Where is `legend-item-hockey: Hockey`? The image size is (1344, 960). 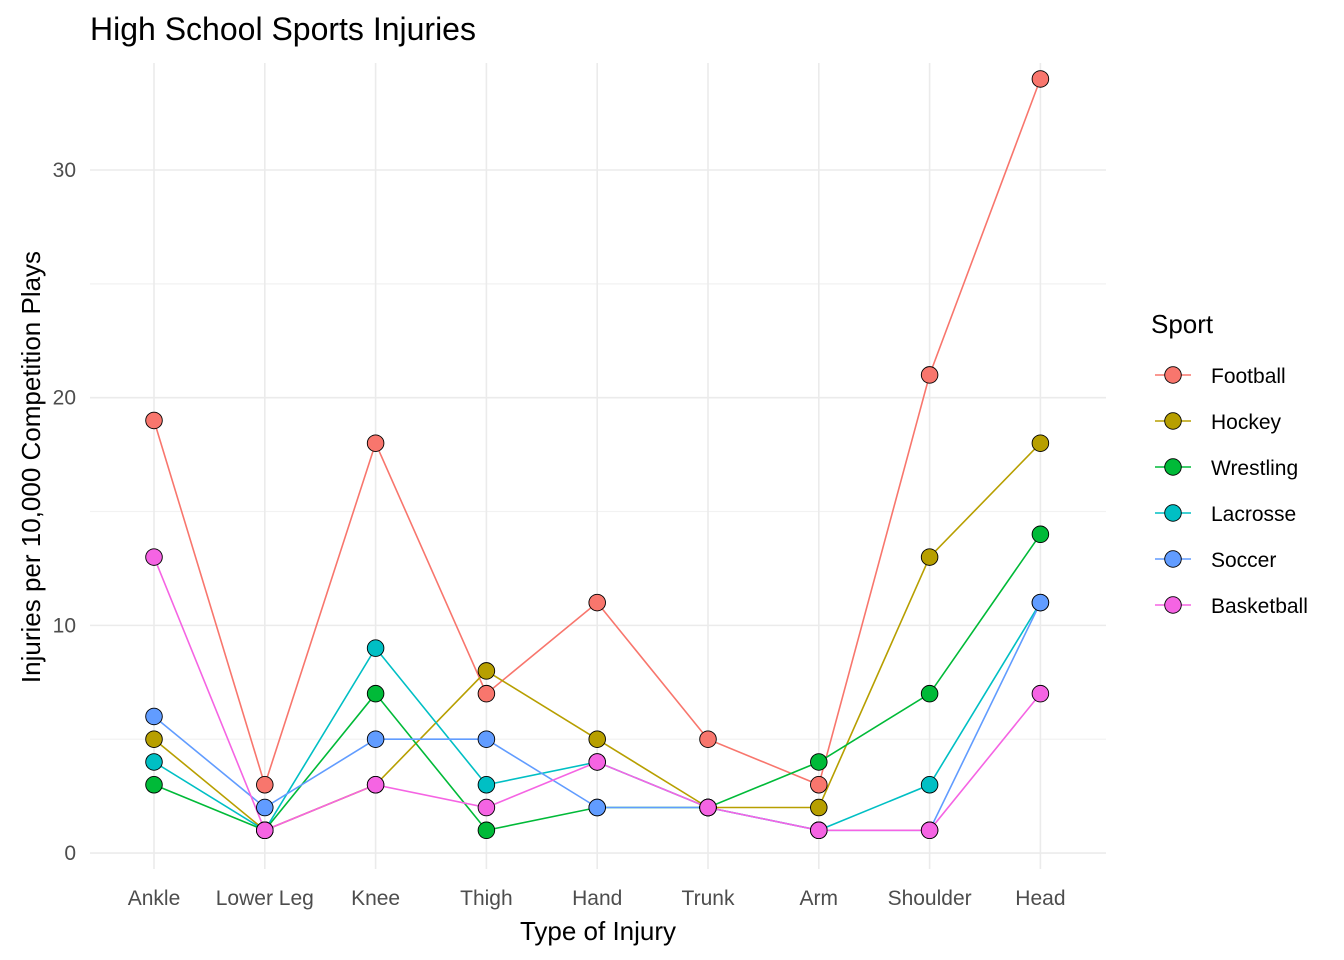 legend-item-hockey: Hockey is located at coordinates (1218, 422).